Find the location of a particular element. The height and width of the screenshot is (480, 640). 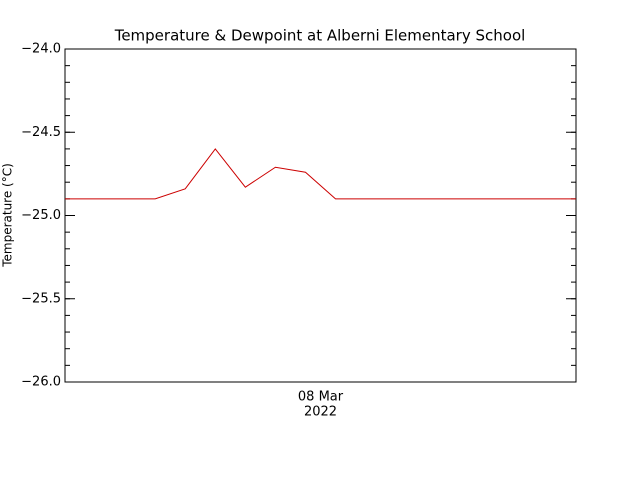

x-tick-label: 2022 is located at coordinates (320, 412).